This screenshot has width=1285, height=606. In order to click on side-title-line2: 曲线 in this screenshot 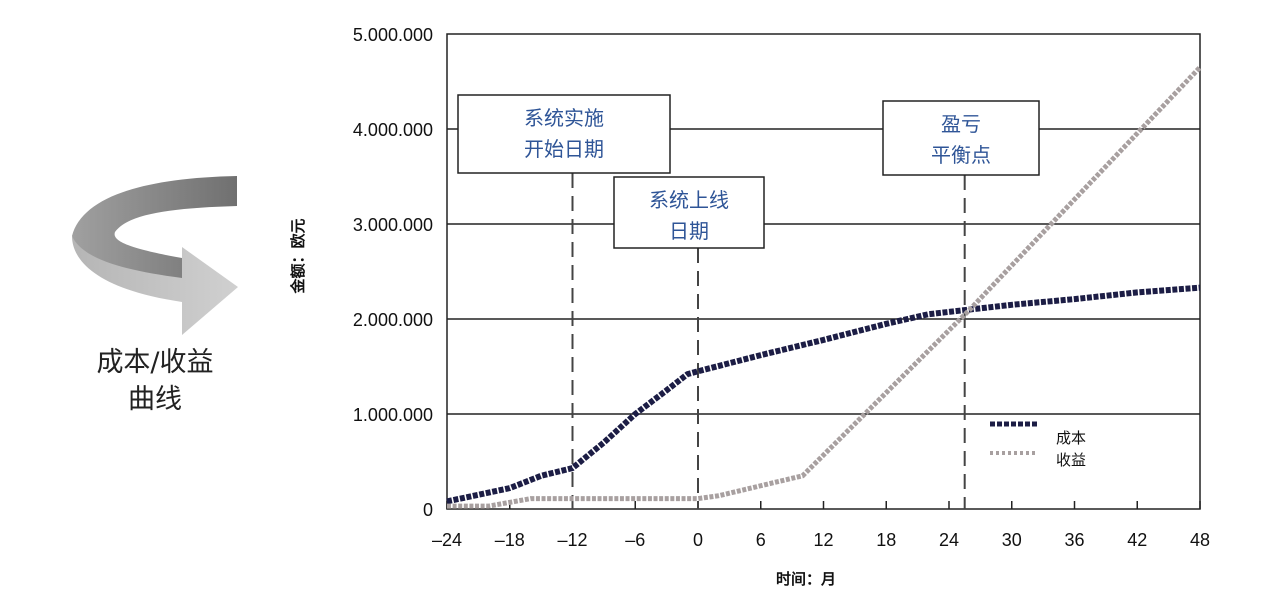, I will do `click(155, 399)`.